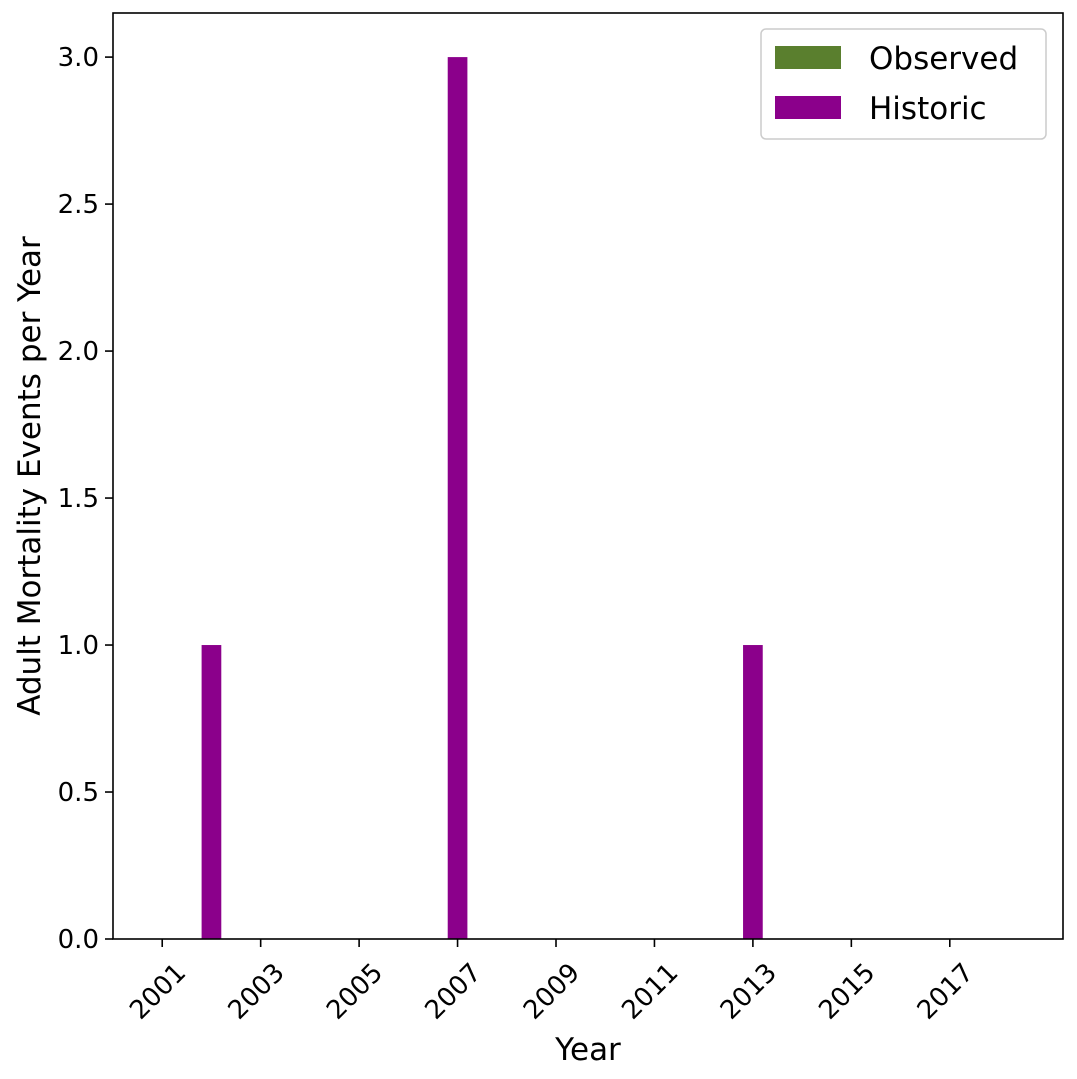 This screenshot has width=1077, height=1079. I want to click on bar-historic-2002, so click(211, 792).